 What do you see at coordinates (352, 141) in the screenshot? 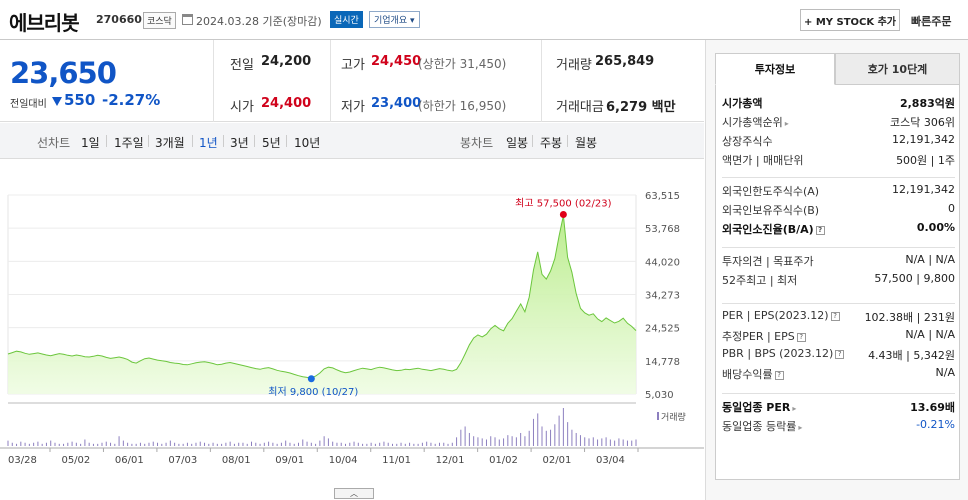
I see `chart-period-bar: 선차트 1일 1주일 3개월 1년 3년 5년 10년 봉차트 일봉 주봉 월봉` at bounding box center [352, 141].